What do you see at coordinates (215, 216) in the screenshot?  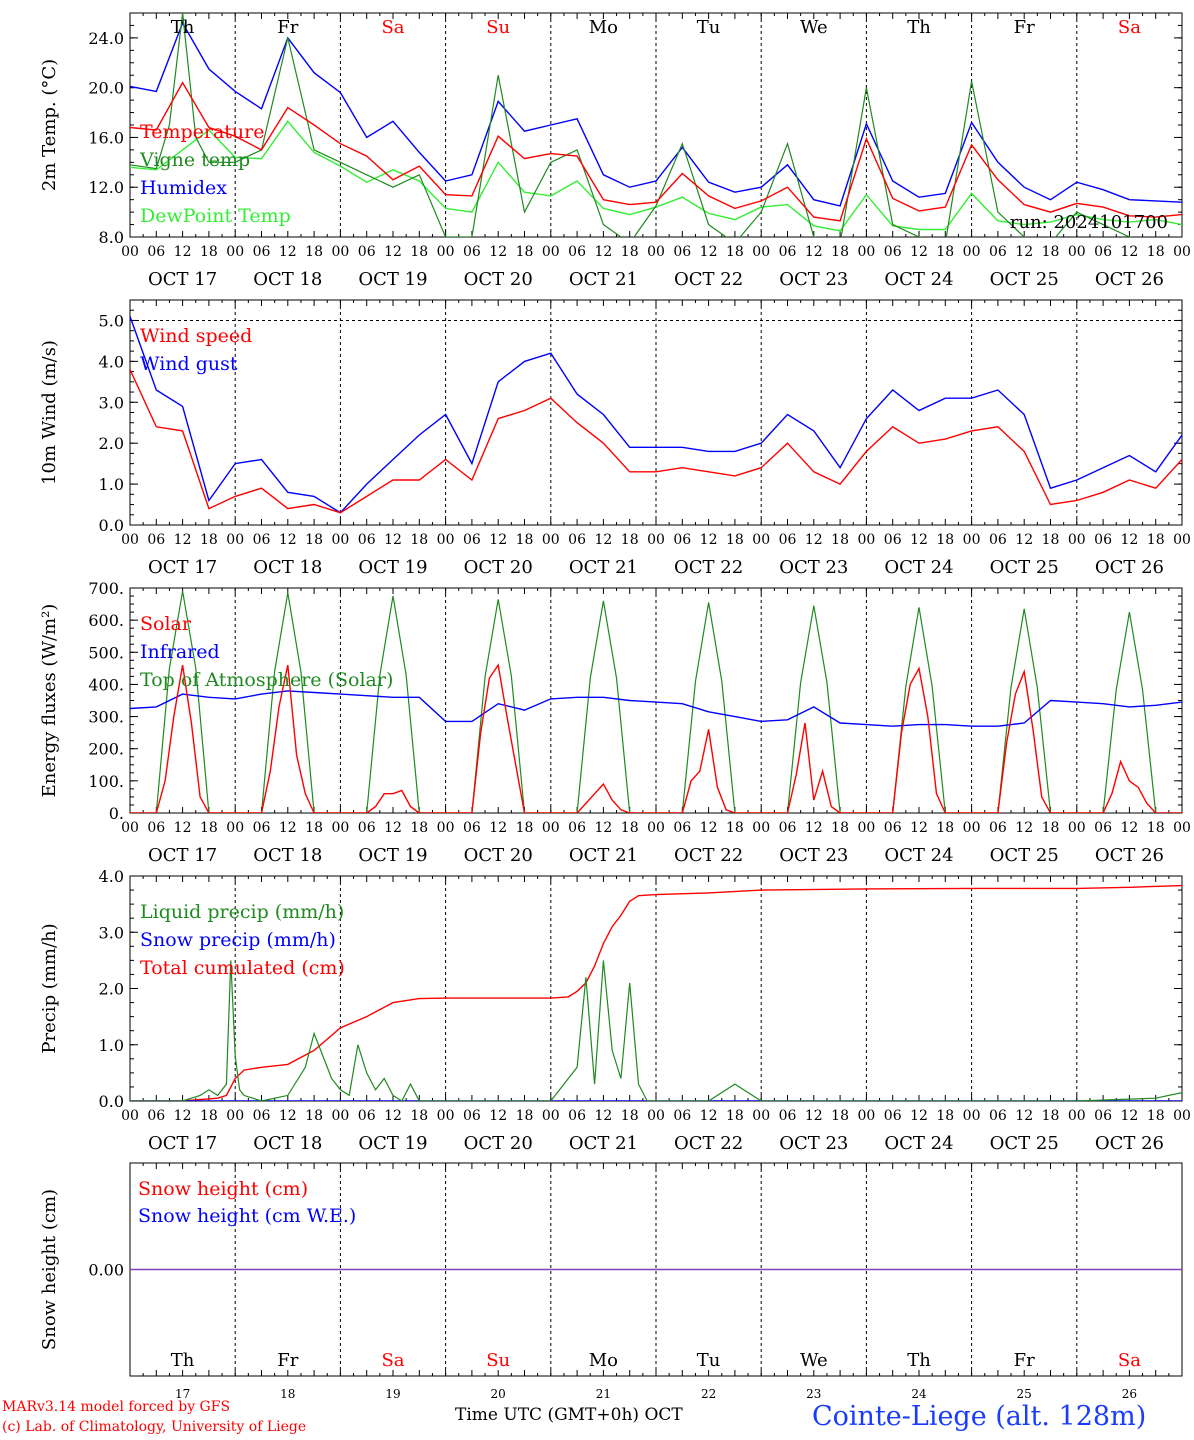 I see `legend-entry: DewPoint Temp` at bounding box center [215, 216].